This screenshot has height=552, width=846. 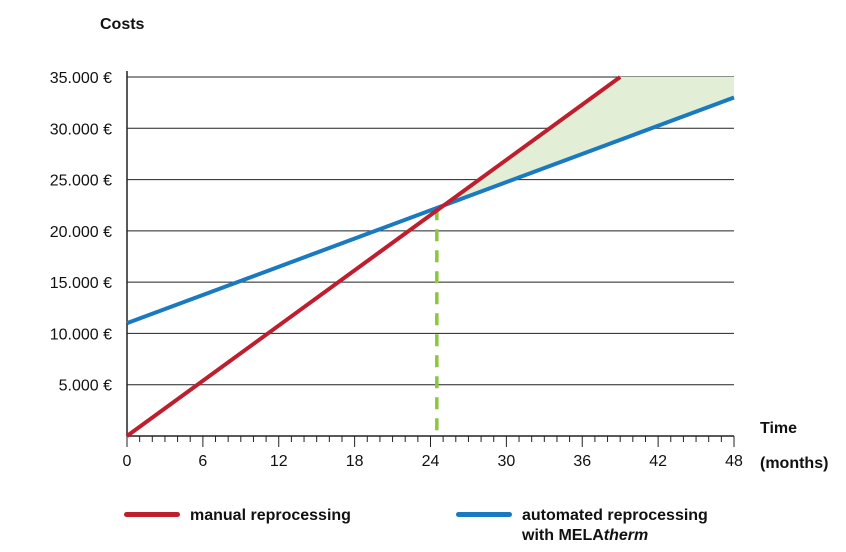 I want to click on legend-item-manual: manual reprocessing, so click(x=237, y=516).